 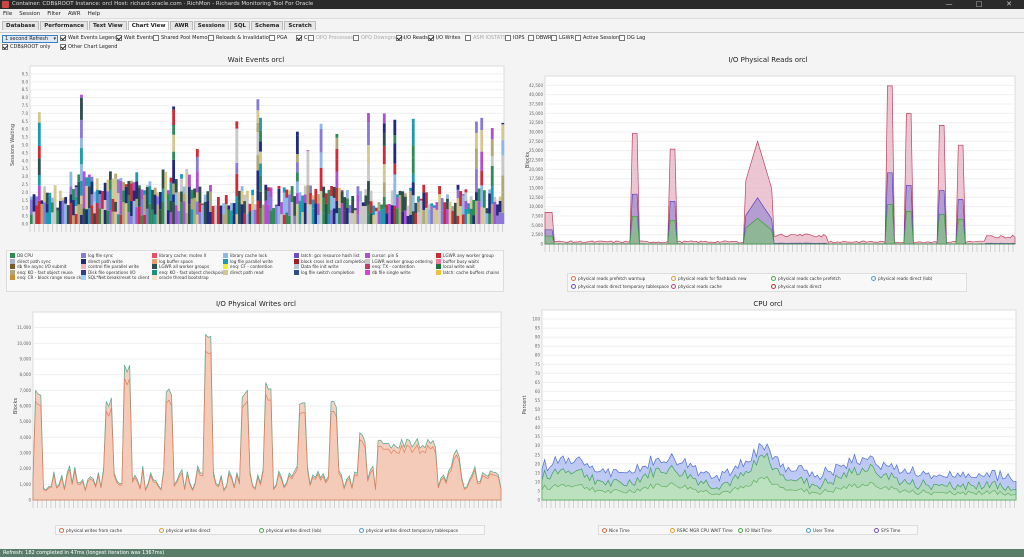 I want to click on checkbox-other-chart-legend: Other Chart Legend, so click(x=88, y=47).